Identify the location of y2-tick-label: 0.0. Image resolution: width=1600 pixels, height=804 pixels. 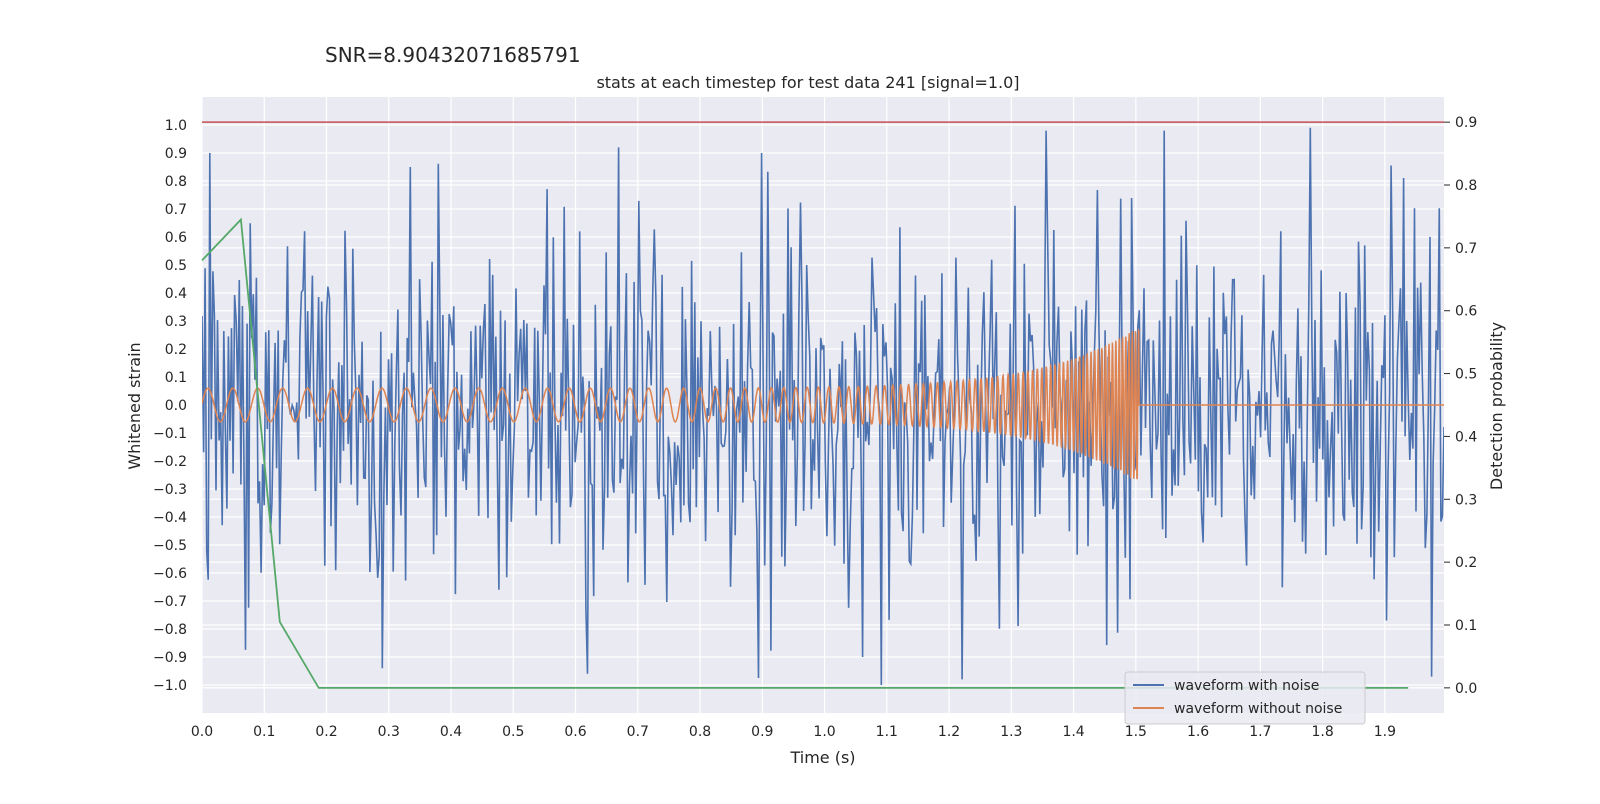
(1466, 689).